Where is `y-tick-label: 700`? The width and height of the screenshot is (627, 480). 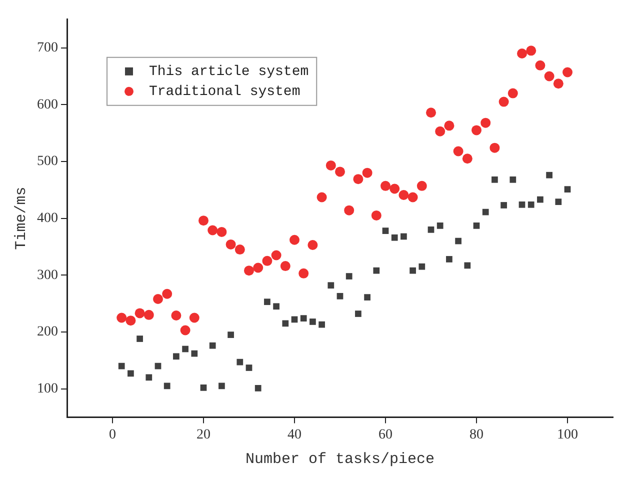 y-tick-label: 700 is located at coordinates (47, 48).